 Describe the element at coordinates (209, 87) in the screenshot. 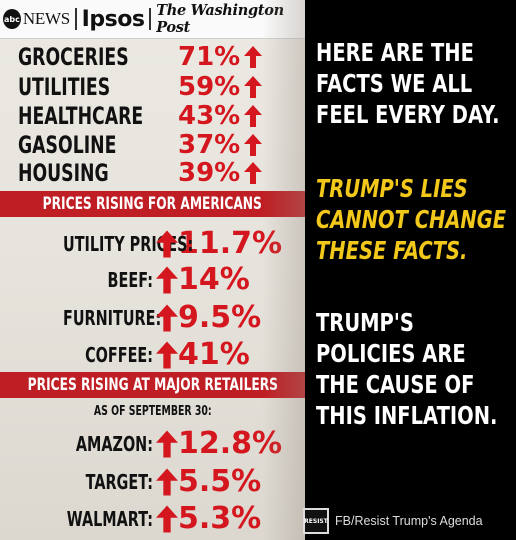

I see `category-value: 59%` at that location.